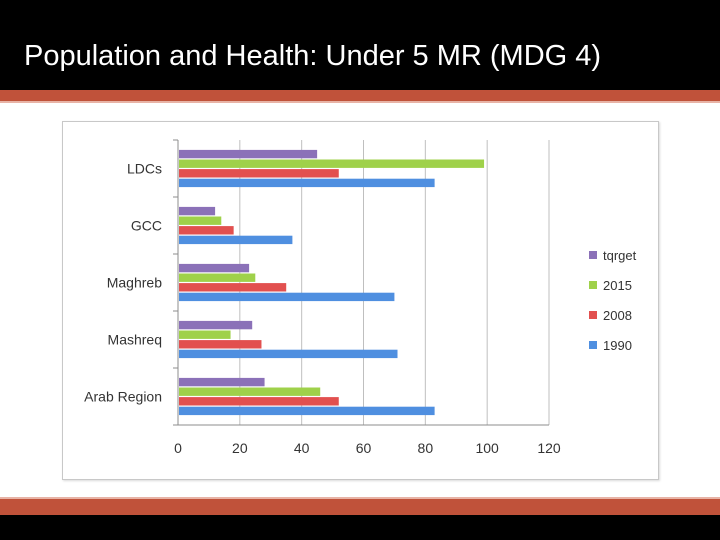 This screenshot has height=540, width=720. I want to click on category-label: Arab Region, so click(123, 397).